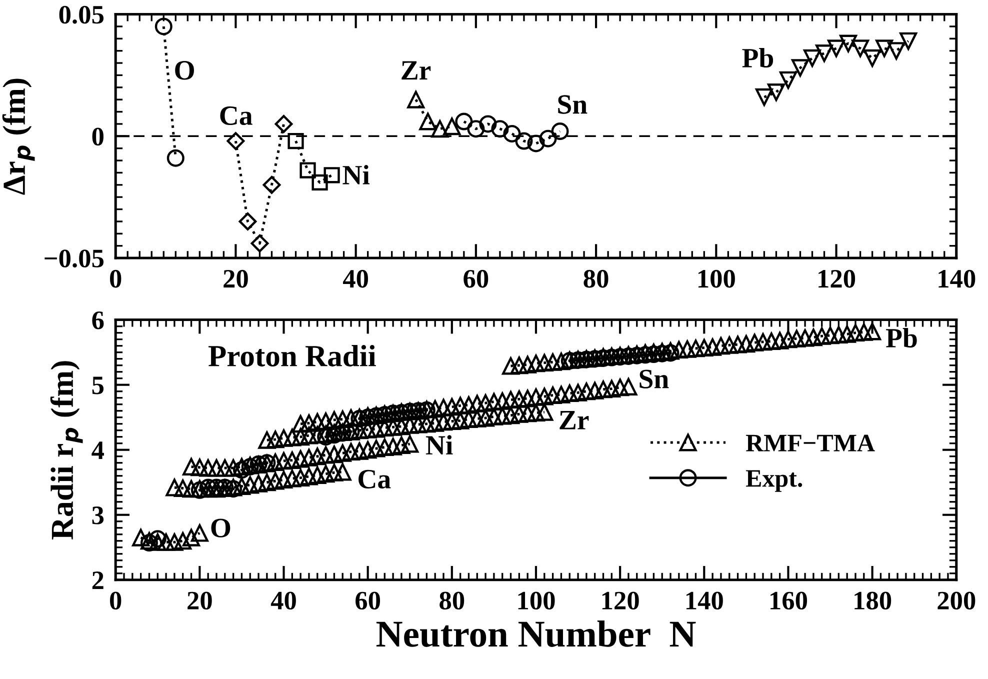 This screenshot has width=988, height=679. What do you see at coordinates (98, 581) in the screenshot?
I see `y-tick-label: 2` at bounding box center [98, 581].